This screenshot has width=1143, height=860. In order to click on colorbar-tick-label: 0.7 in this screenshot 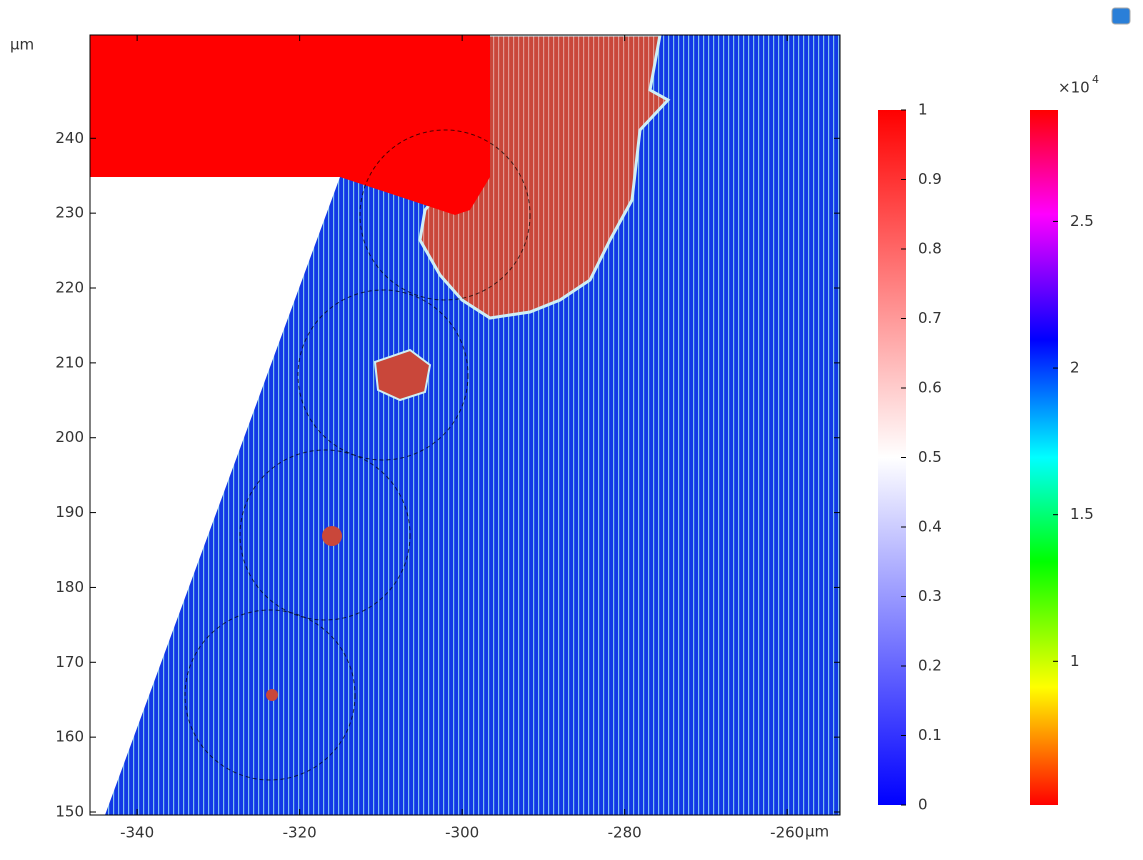, I will do `click(930, 318)`.